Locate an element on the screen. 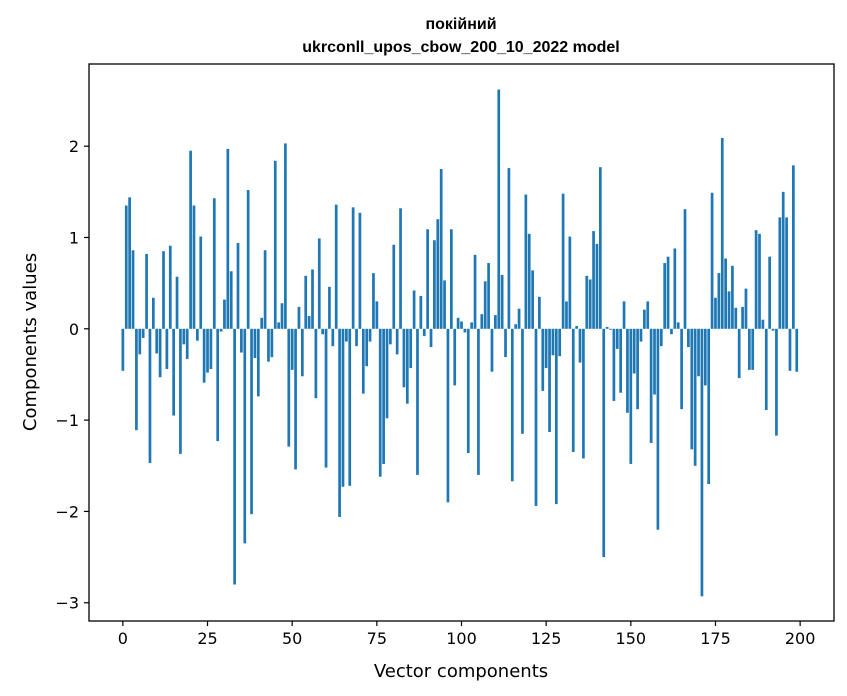 Image resolution: width=847 pixels, height=696 pixels. y-axis-ticks: −3 −2 −1 0 1 2 is located at coordinates (72, 375).